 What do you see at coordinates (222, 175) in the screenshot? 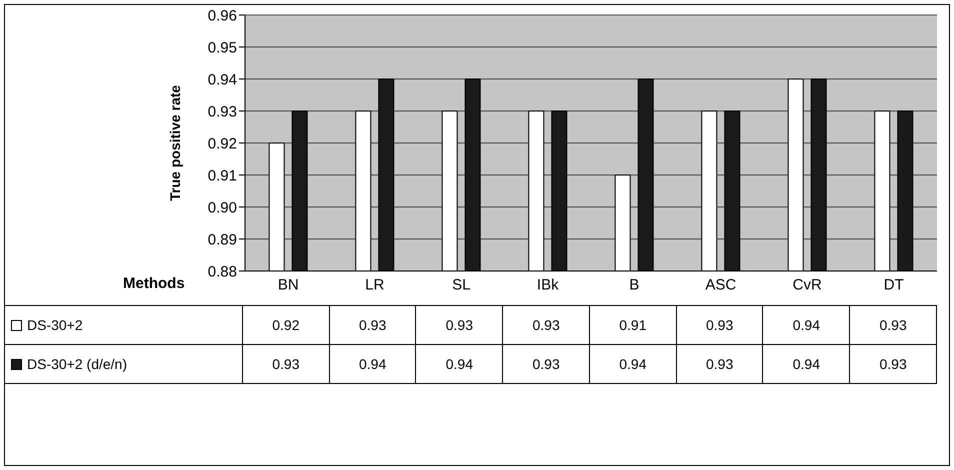
I see `y-tick-label: 0.91` at bounding box center [222, 175].